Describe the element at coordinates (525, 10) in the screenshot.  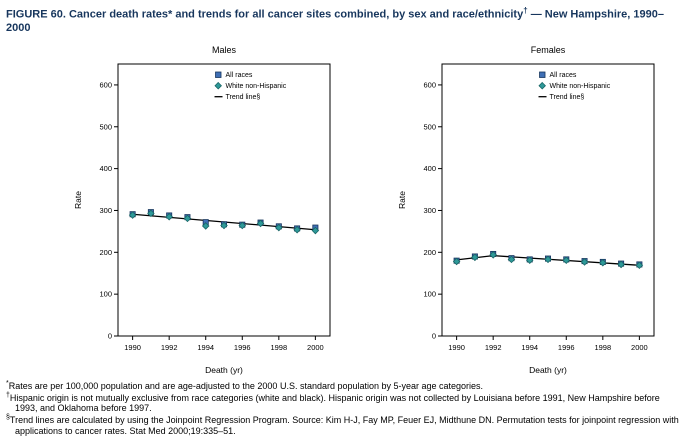
I see `figure-title-dagger: †` at that location.